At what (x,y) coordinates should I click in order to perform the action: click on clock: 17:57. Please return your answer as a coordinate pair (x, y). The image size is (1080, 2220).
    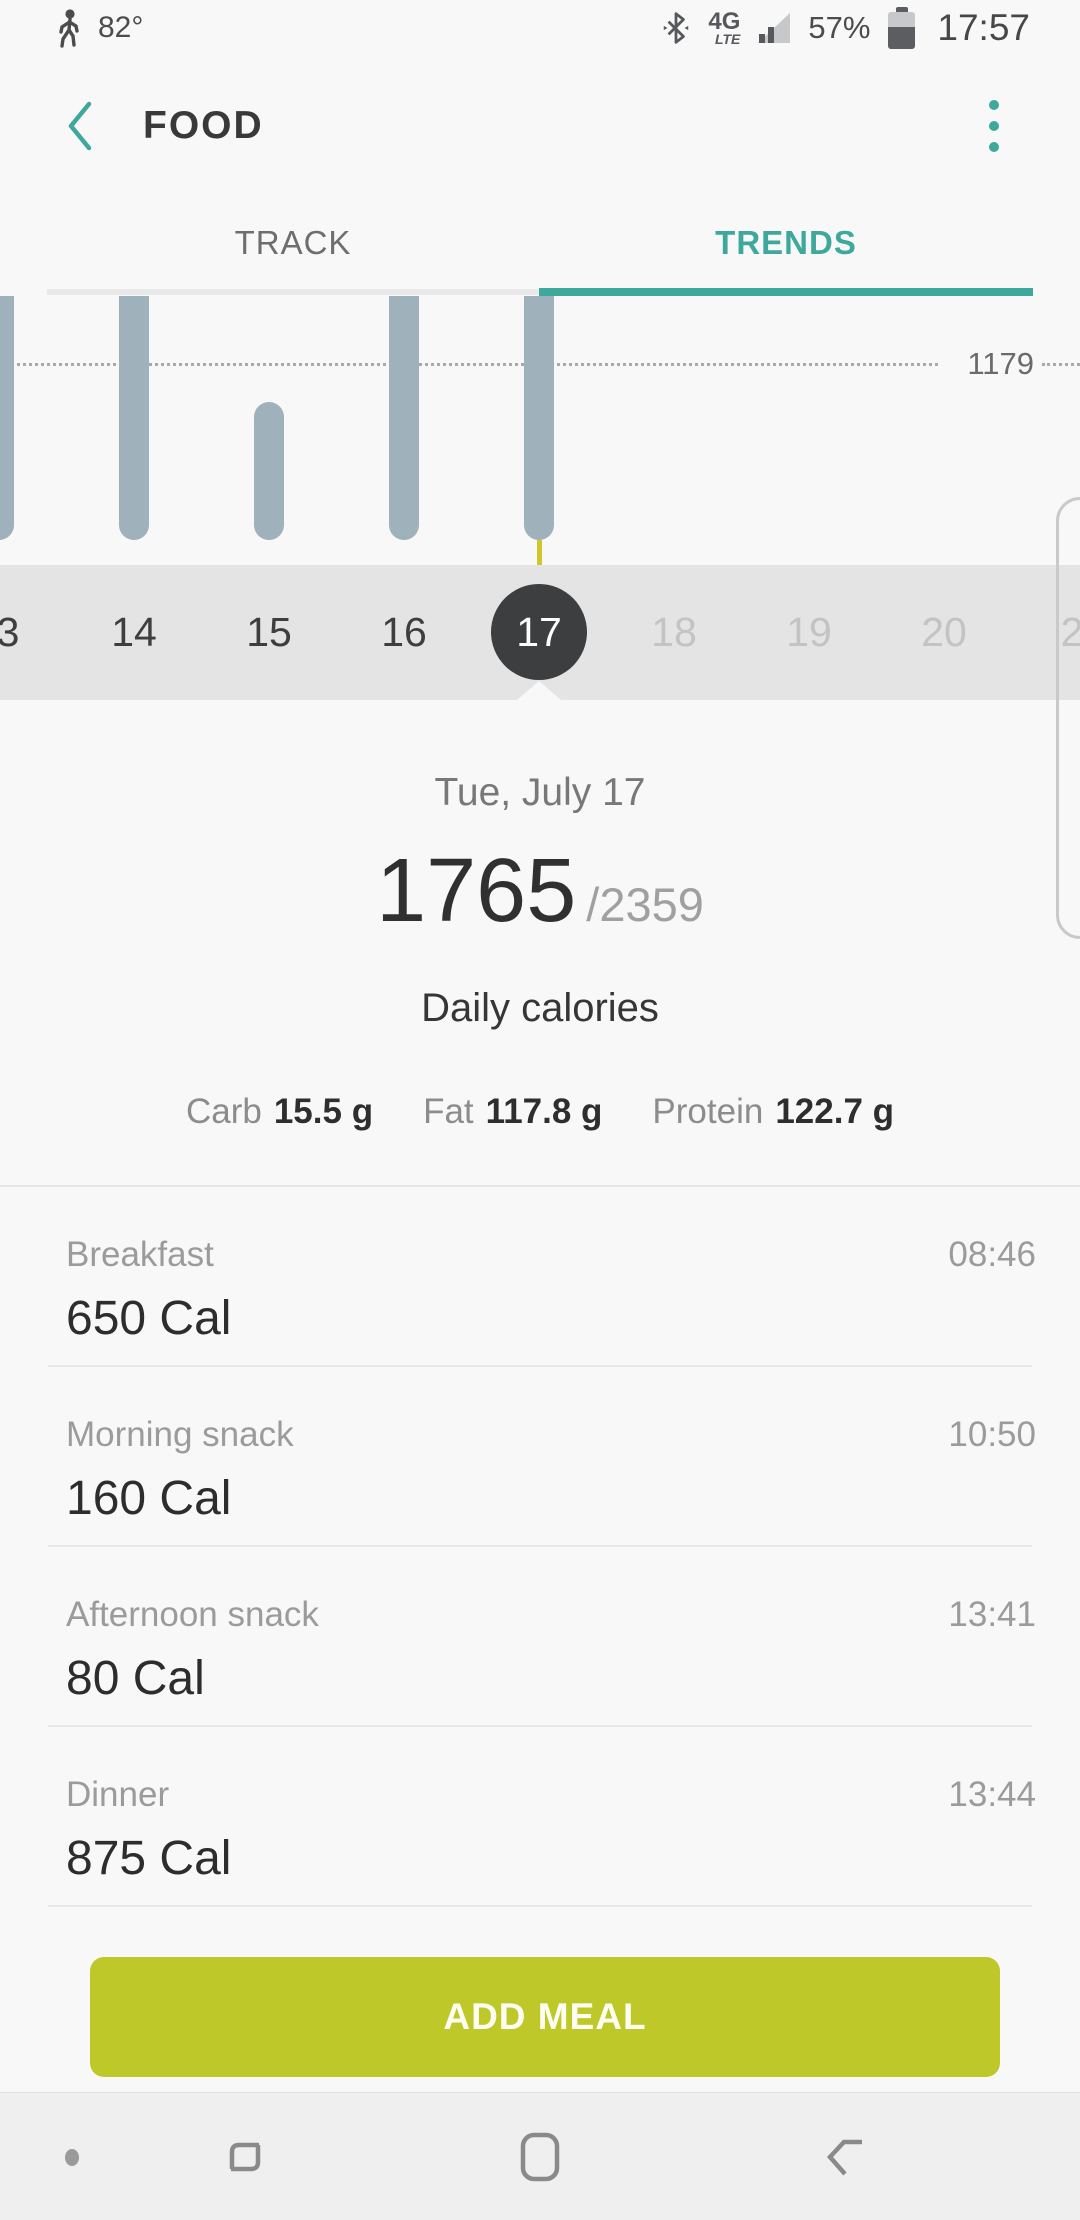
    Looking at the image, I should click on (983, 27).